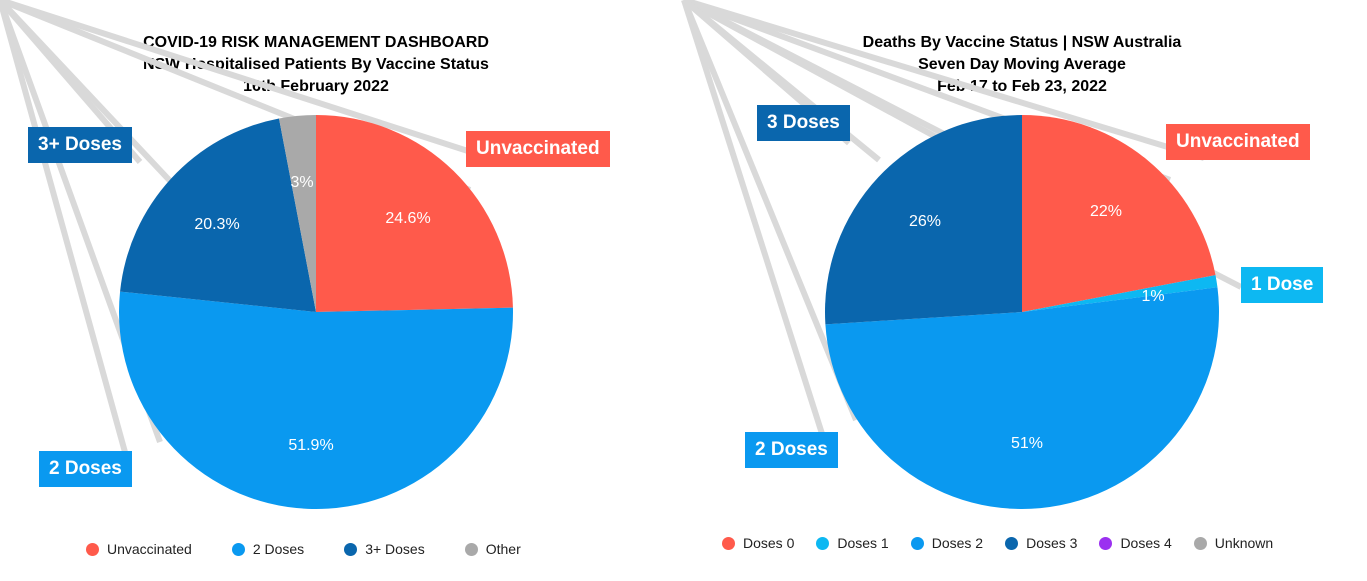  I want to click on chart-title-line-2: Seven Day Moving Average, so click(1022, 64).